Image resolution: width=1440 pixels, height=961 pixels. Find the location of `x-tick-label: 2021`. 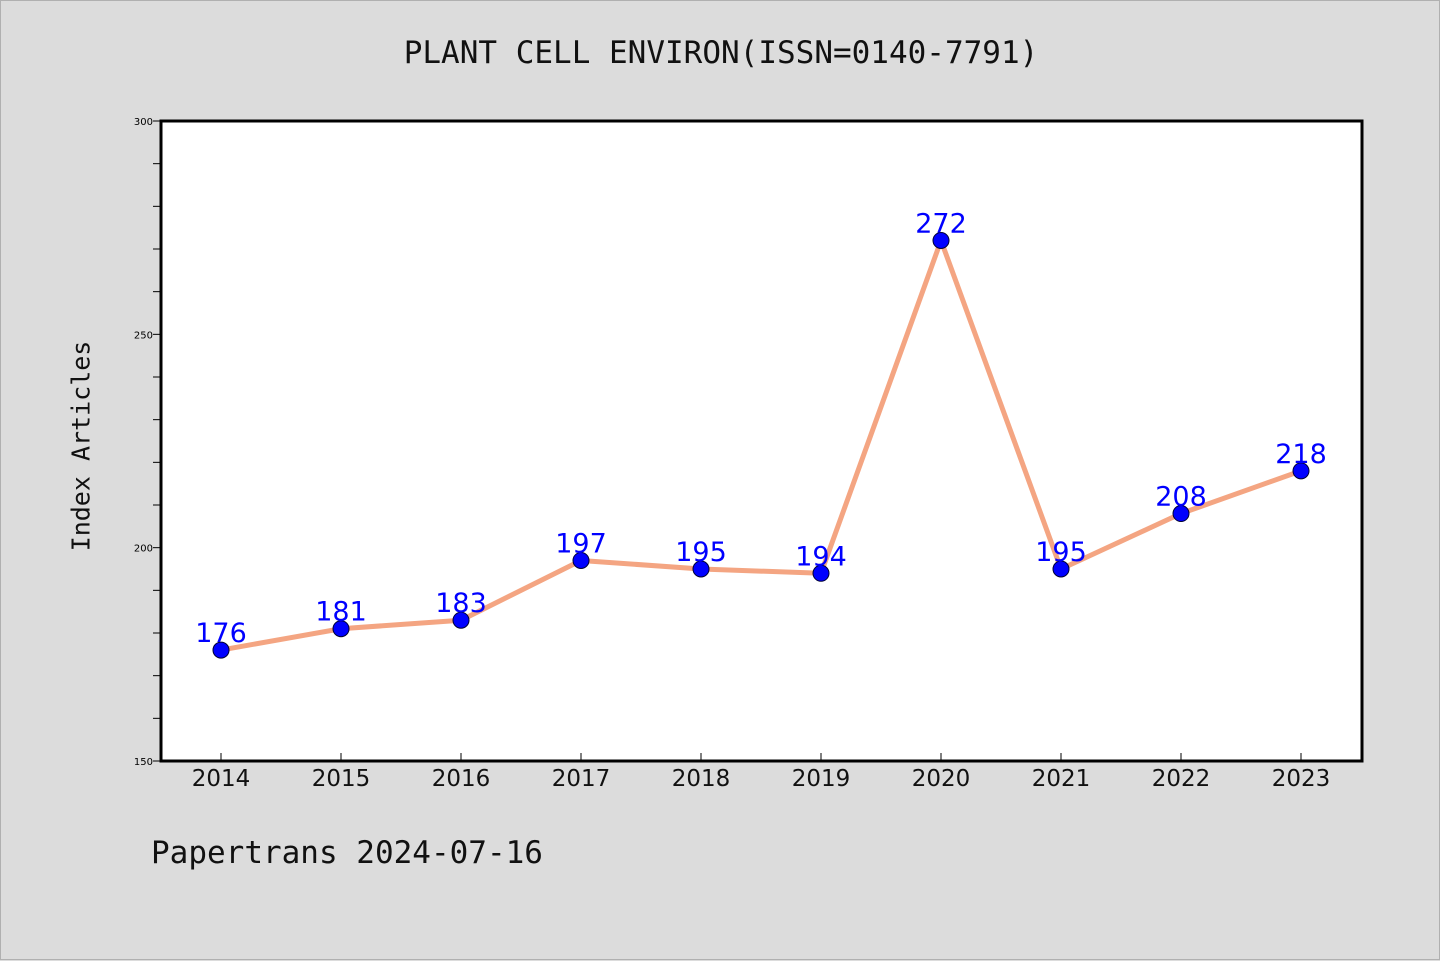

x-tick-label: 2021 is located at coordinates (1061, 779).